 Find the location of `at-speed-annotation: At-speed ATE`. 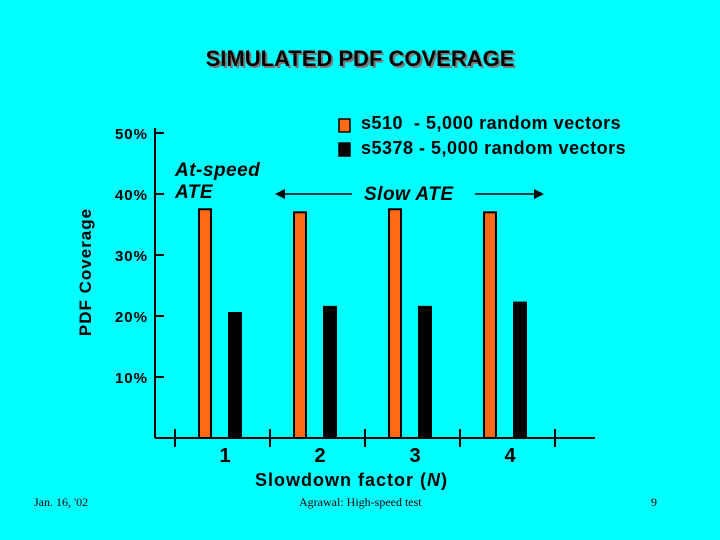

at-speed-annotation: At-speed ATE is located at coordinates (217, 182).